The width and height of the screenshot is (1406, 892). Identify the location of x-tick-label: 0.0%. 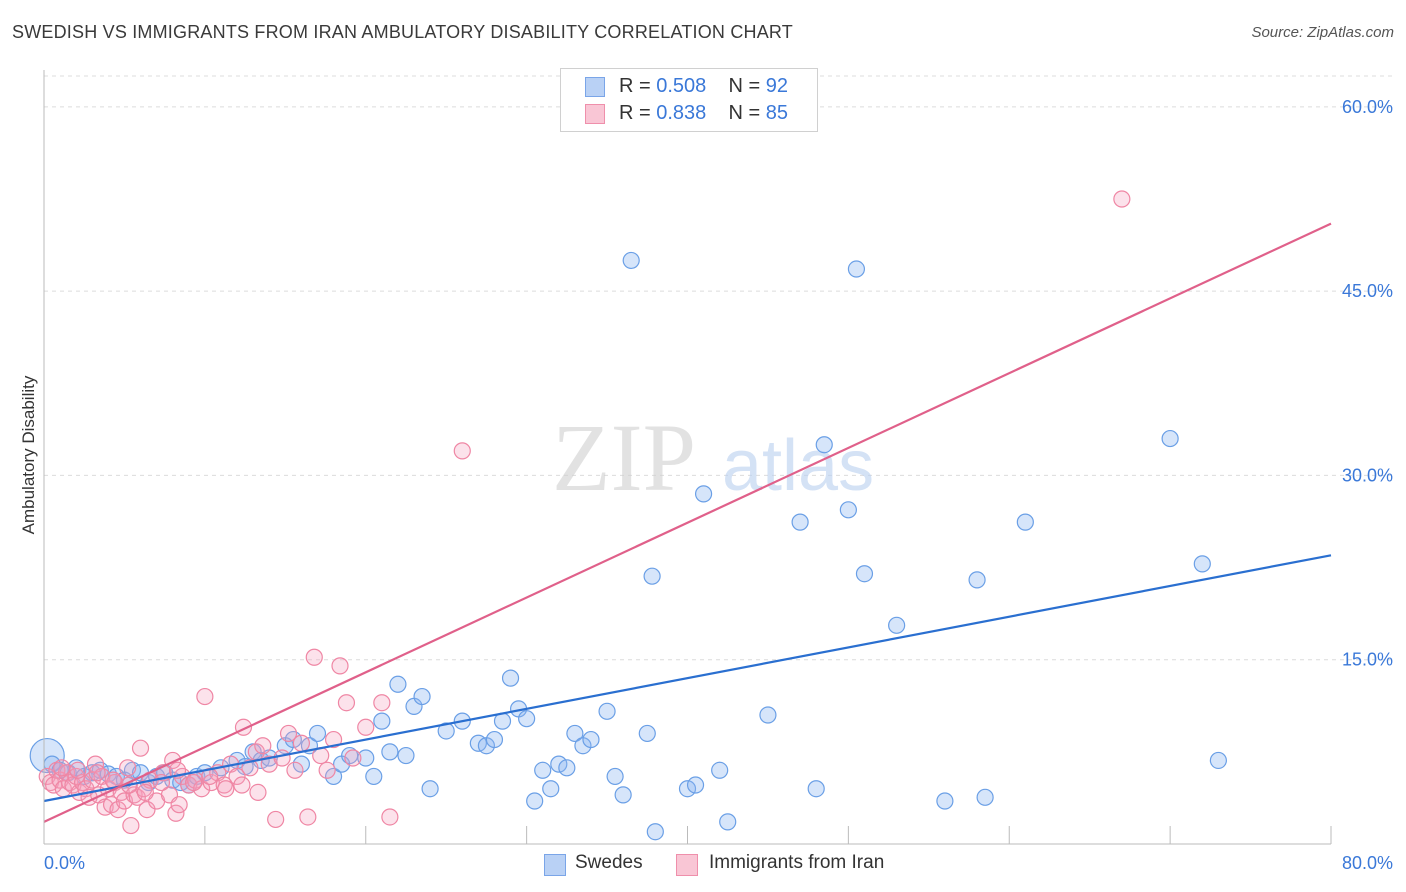
(64, 863).